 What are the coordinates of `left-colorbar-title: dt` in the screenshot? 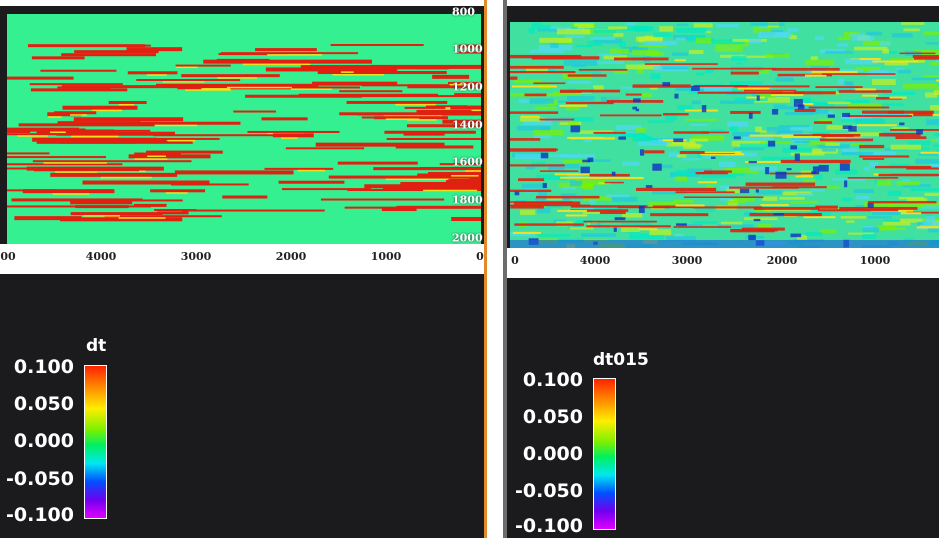 It's located at (96, 346).